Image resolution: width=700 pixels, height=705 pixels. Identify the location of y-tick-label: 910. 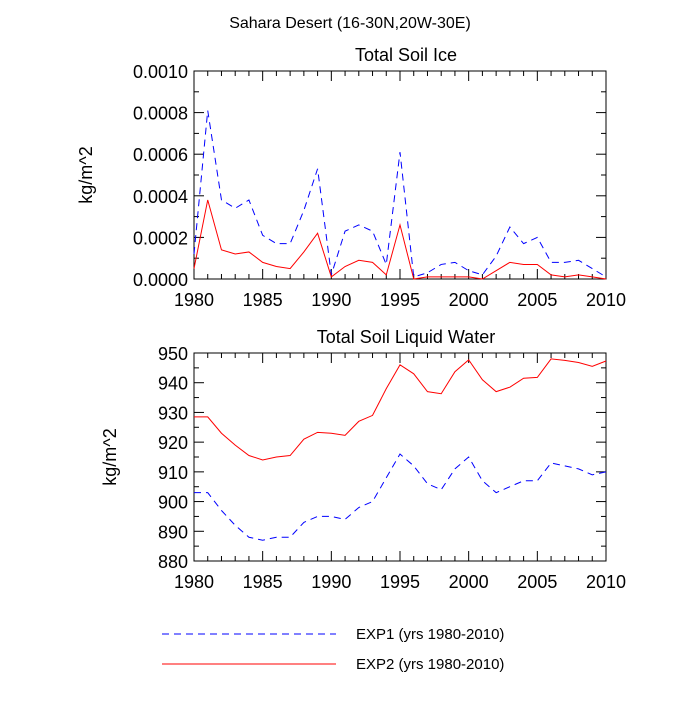
(173, 473).